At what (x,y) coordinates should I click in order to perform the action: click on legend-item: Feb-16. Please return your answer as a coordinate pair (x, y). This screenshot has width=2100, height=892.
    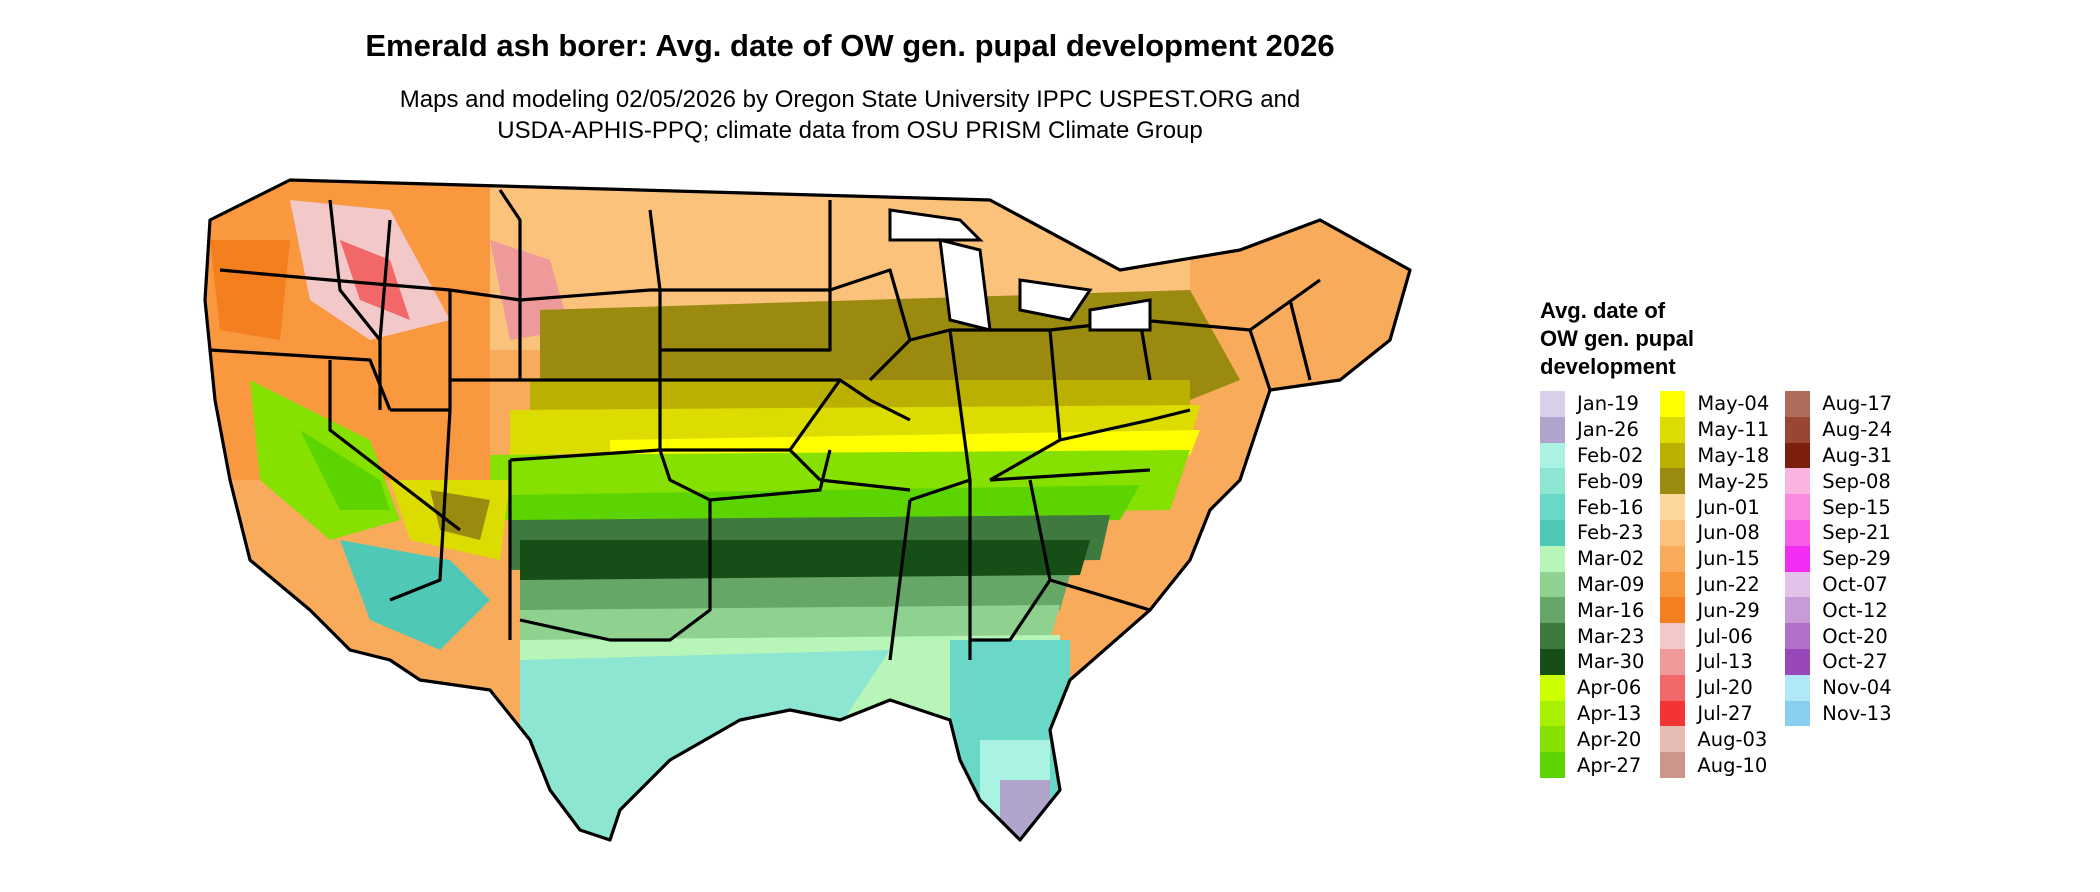
    Looking at the image, I should click on (1592, 507).